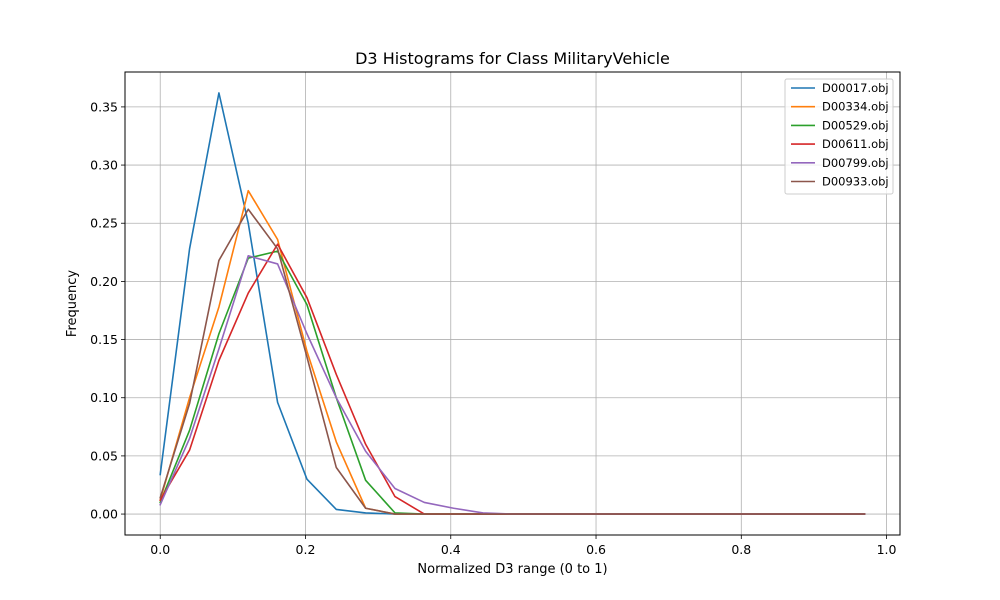  Describe the element at coordinates (512, 569) in the screenshot. I see `x-axis-label: Normalized D3 range (0 to 1)` at that location.